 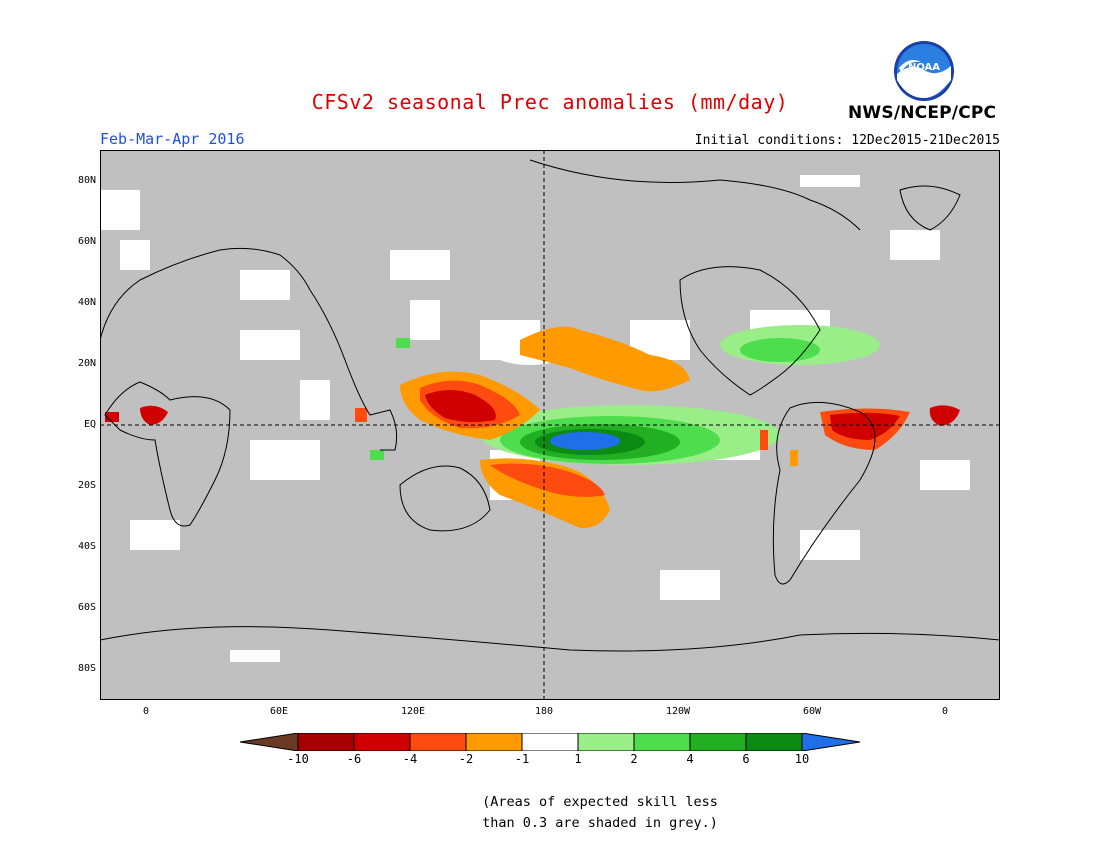 What do you see at coordinates (89, 424) in the screenshot?
I see `lat-label: EQ` at bounding box center [89, 424].